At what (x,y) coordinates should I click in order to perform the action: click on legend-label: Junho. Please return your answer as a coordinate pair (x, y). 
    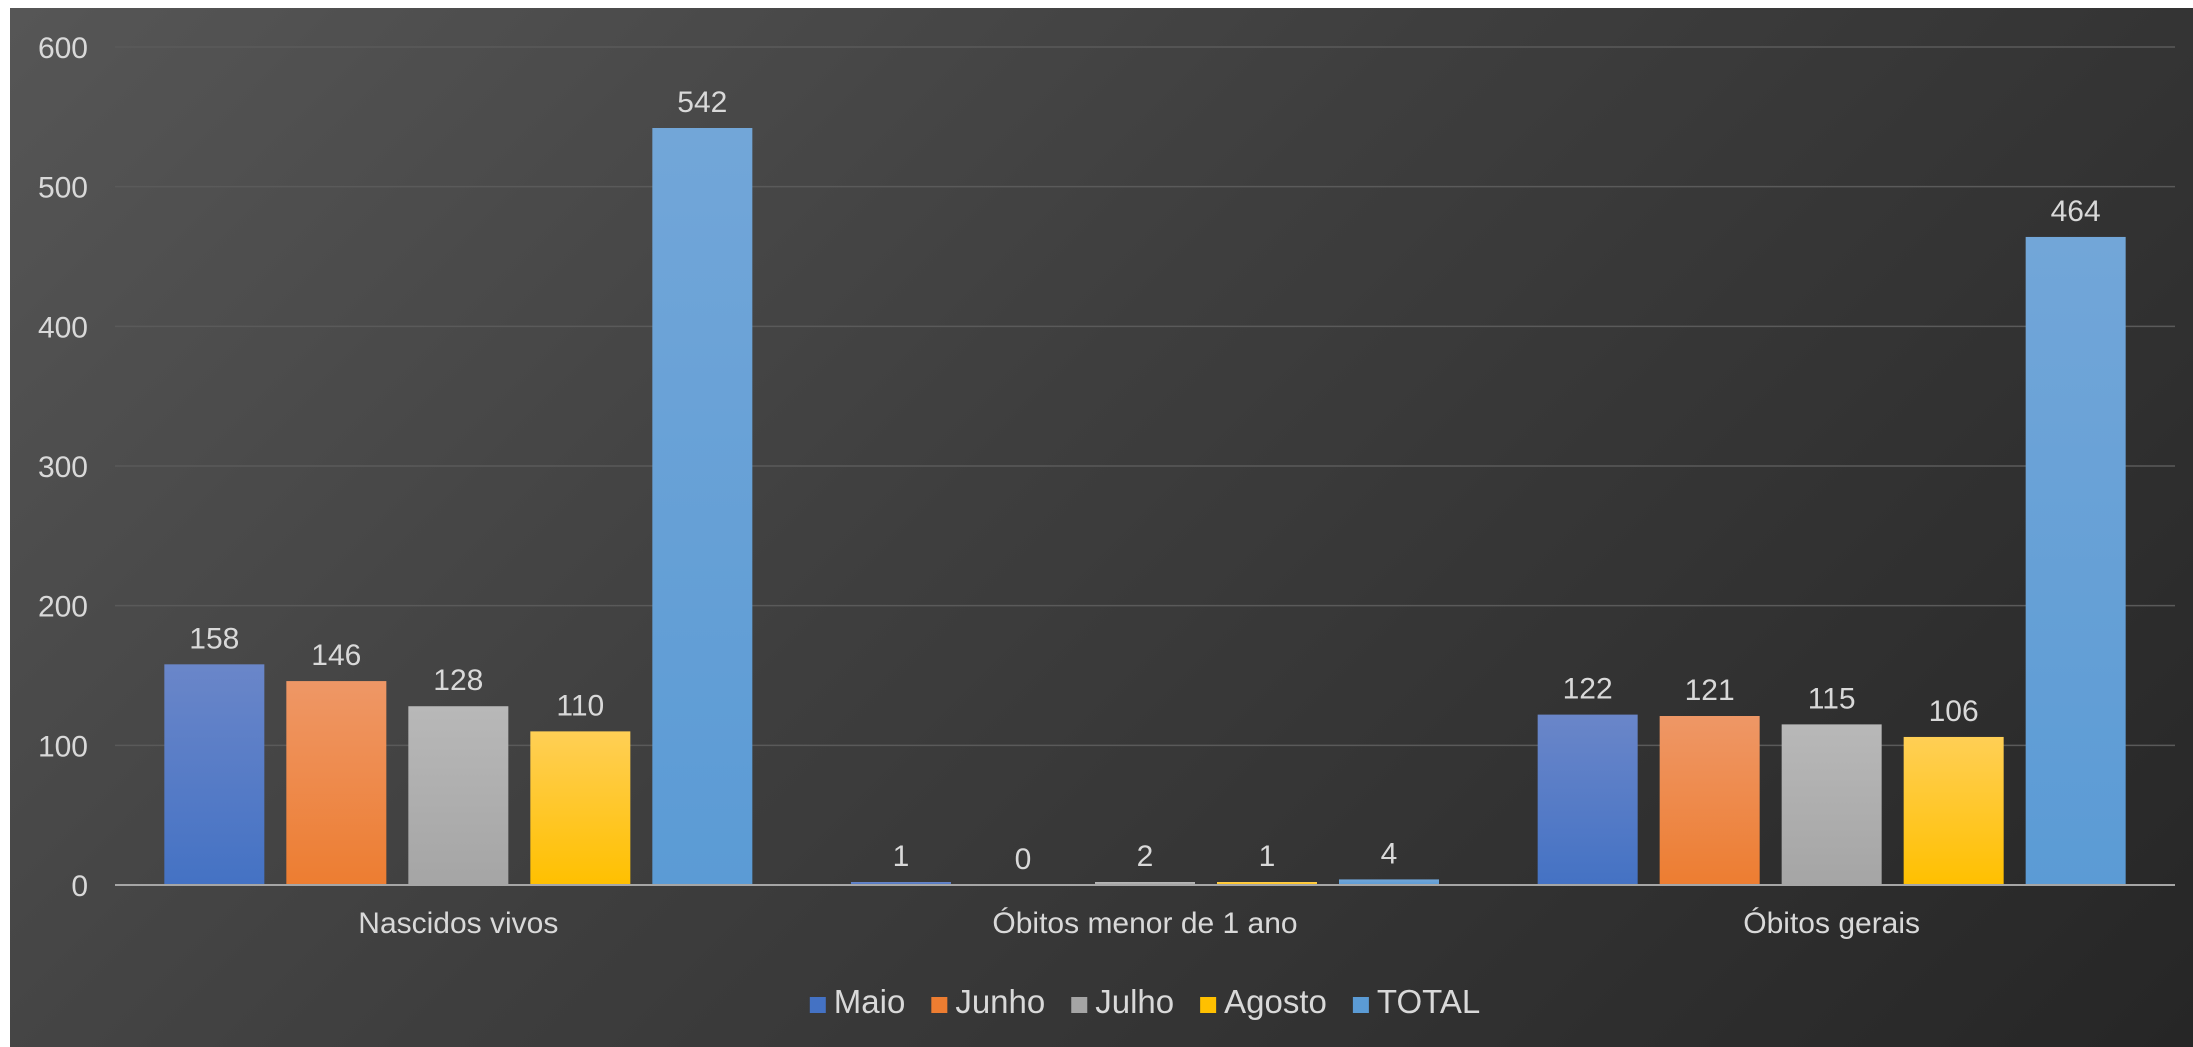
    Looking at the image, I should click on (1000, 1001).